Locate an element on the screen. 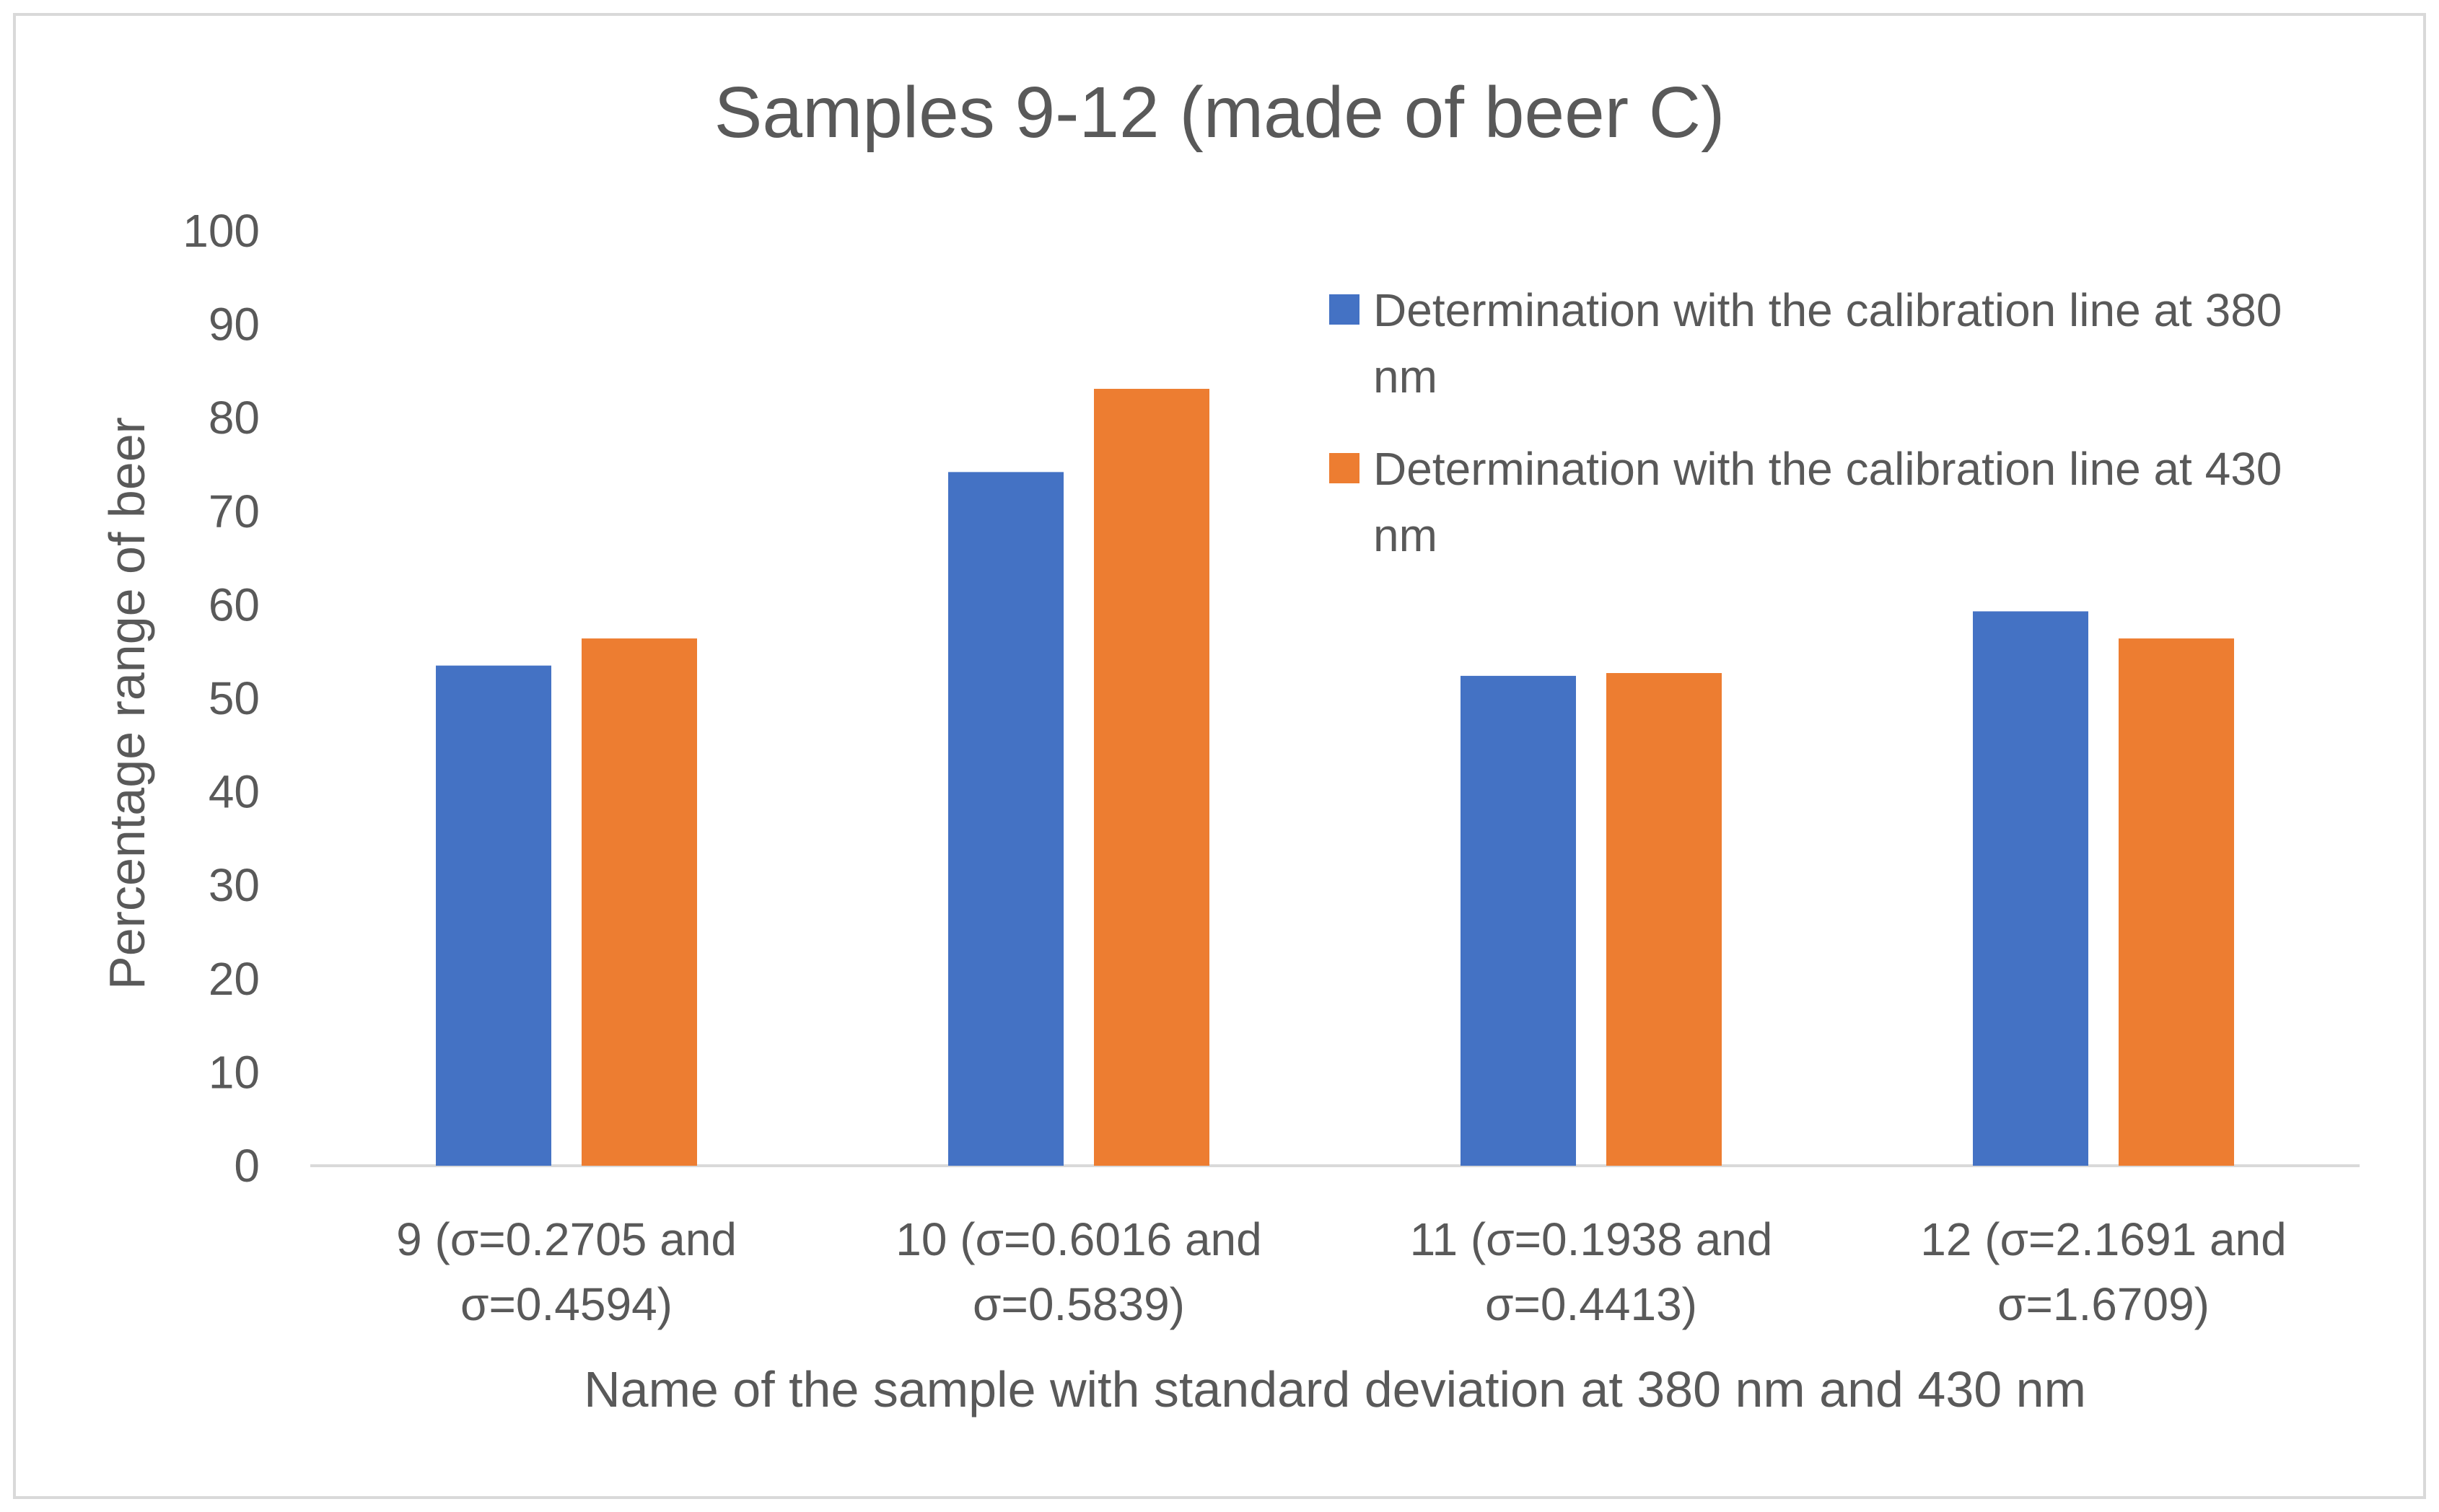 The width and height of the screenshot is (2439, 1512). legend-label-series-1: nm is located at coordinates (1405, 377).